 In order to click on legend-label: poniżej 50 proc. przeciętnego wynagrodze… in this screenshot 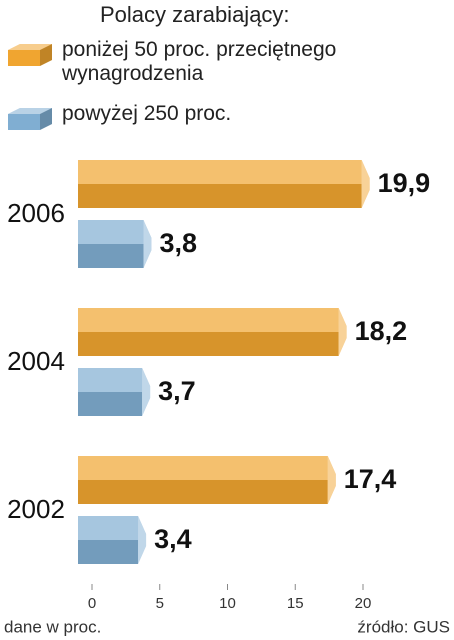, I will do `click(199, 61)`.